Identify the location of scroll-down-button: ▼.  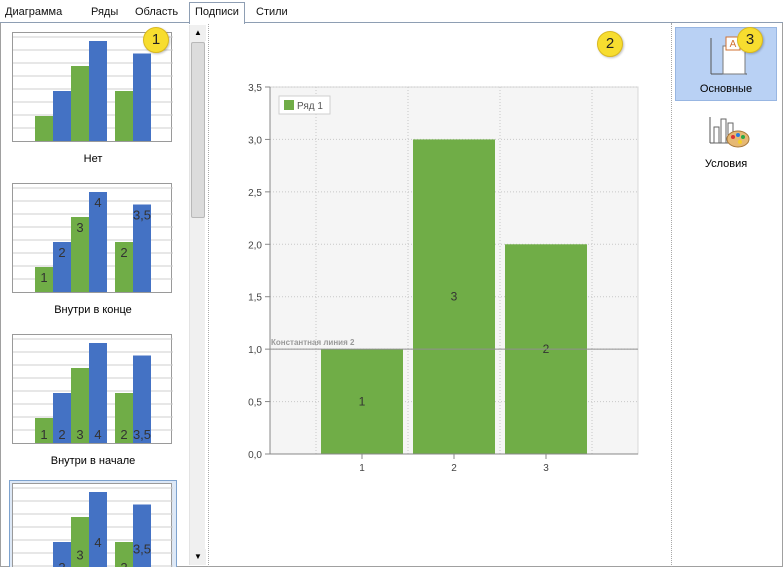
(198, 557).